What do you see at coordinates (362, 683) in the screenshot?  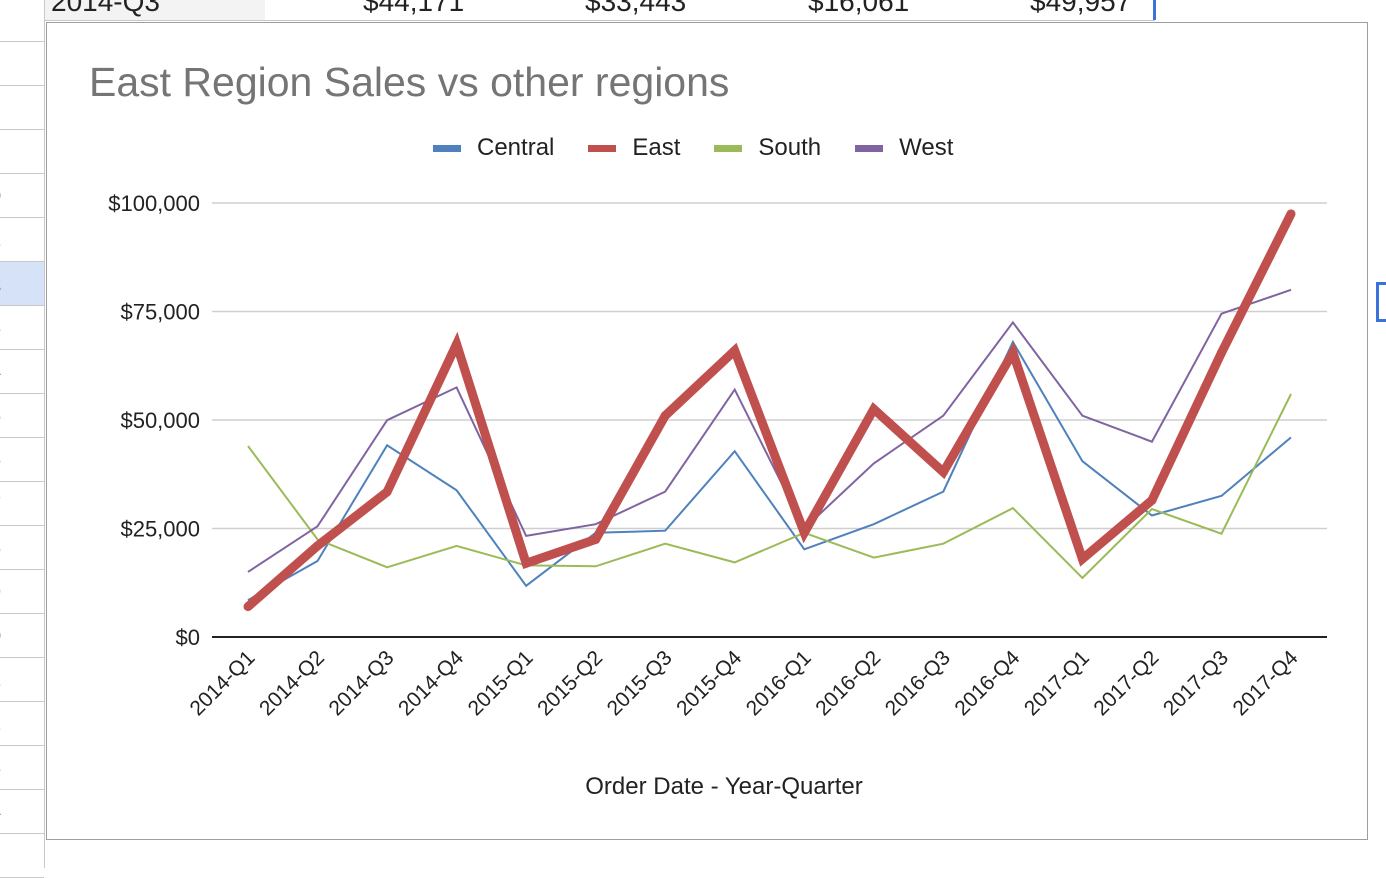 I see `x-tick-label: 2014-Q3` at bounding box center [362, 683].